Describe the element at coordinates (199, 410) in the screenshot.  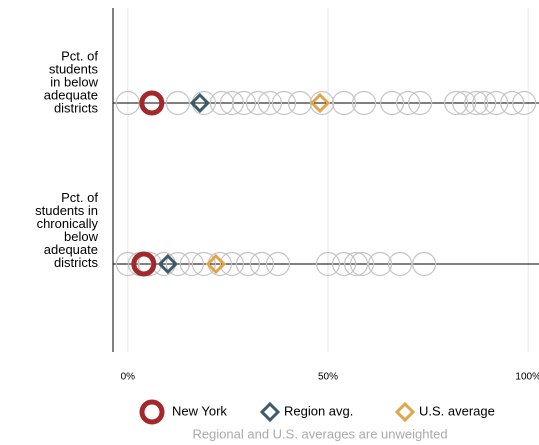
I see `legend-label: New York` at that location.